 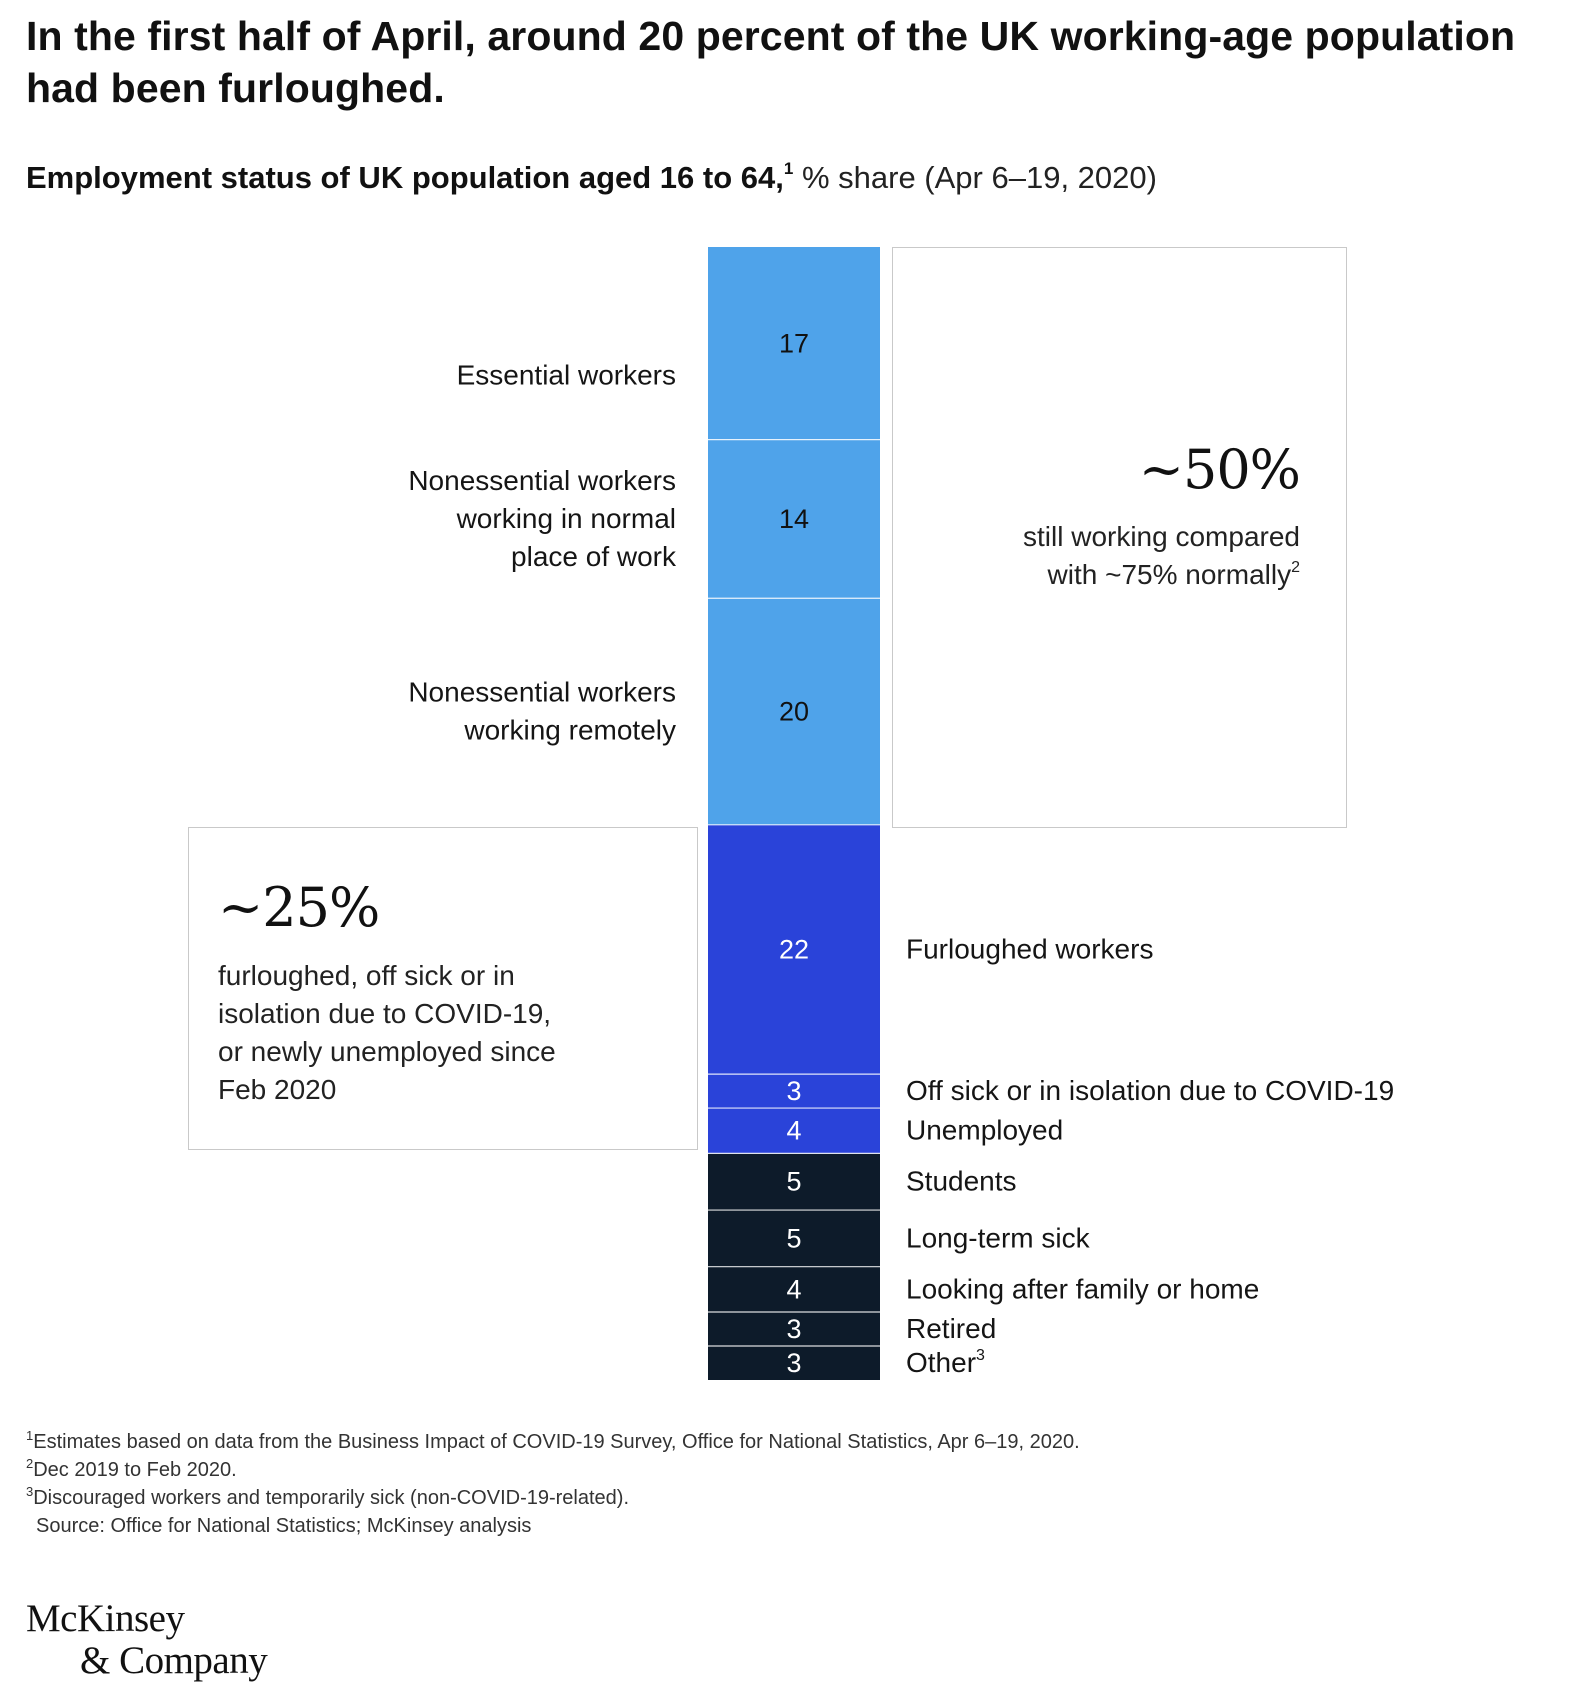 I want to click on furloughed-callout-line: furloughed, off sick or in, so click(x=366, y=975).